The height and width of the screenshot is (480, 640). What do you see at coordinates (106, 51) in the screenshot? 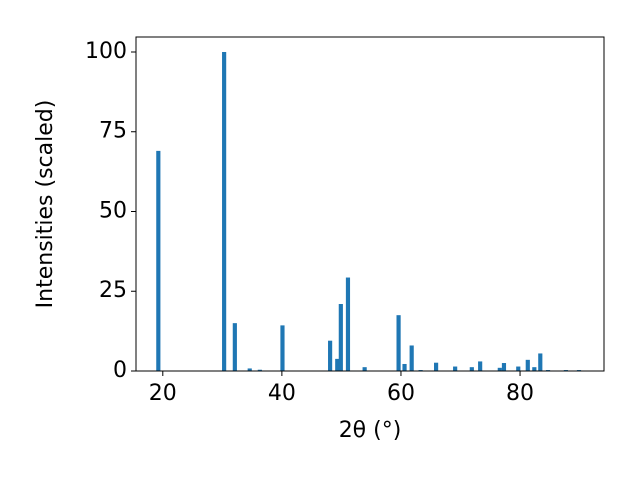
I see `y-tick-label: 100` at bounding box center [106, 51].